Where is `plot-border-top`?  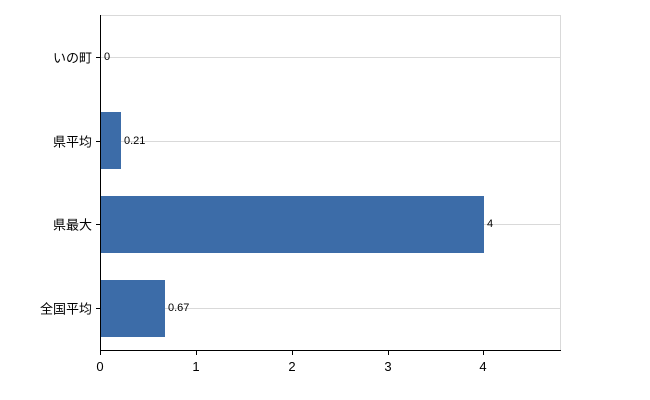
plot-border-top is located at coordinates (330, 15).